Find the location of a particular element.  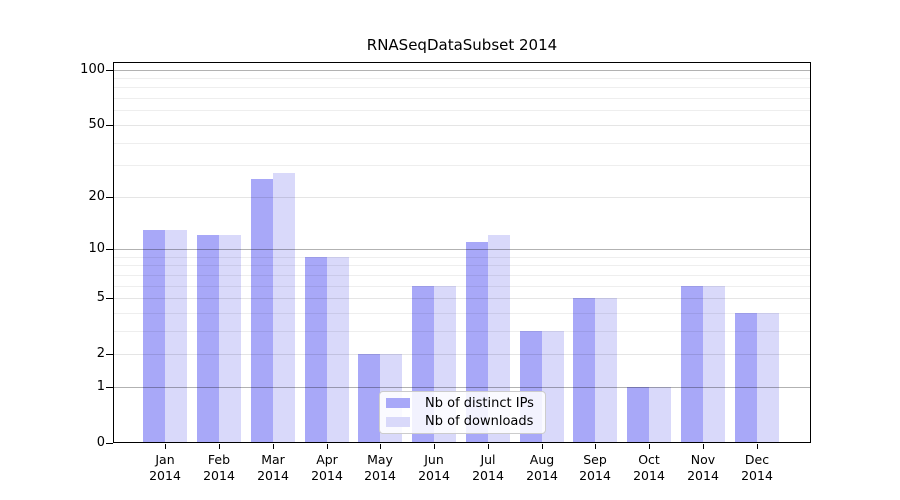

bar-distinct-ips-oct-2014 is located at coordinates (638, 415).